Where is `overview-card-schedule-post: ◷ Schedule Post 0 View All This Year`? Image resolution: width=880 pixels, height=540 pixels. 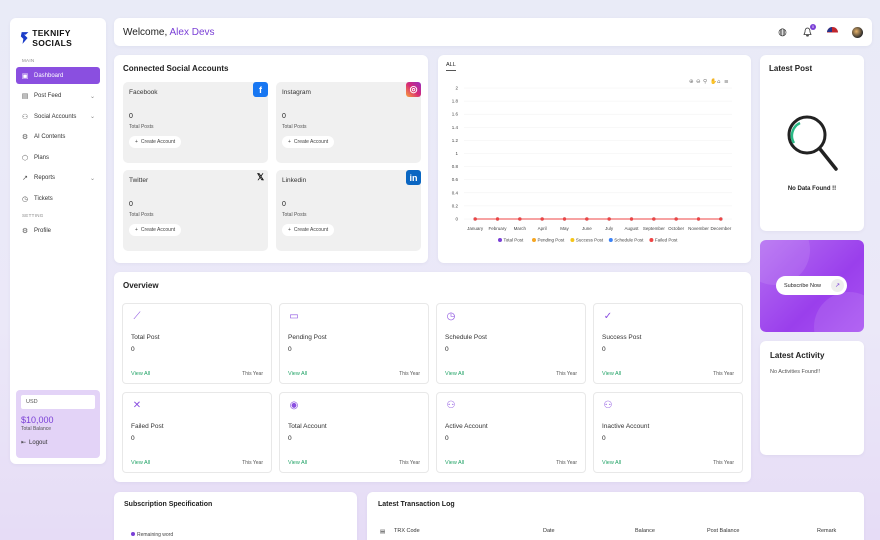 overview-card-schedule-post: ◷ Schedule Post 0 View All This Year is located at coordinates (511, 343).